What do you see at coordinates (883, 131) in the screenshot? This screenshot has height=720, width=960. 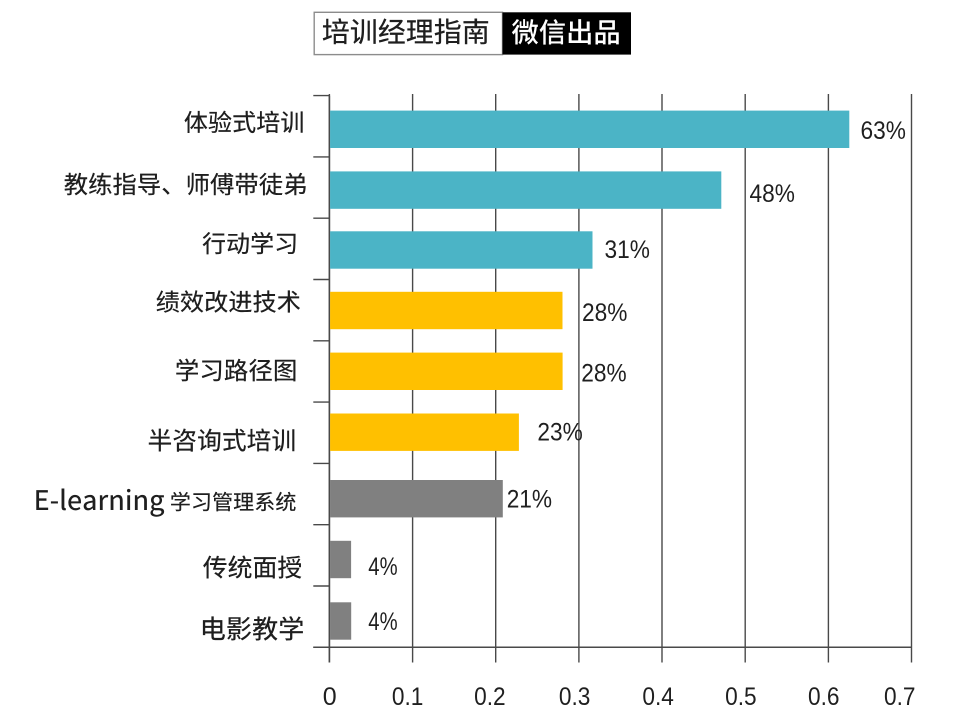 I see `svg-text: 63%` at bounding box center [883, 131].